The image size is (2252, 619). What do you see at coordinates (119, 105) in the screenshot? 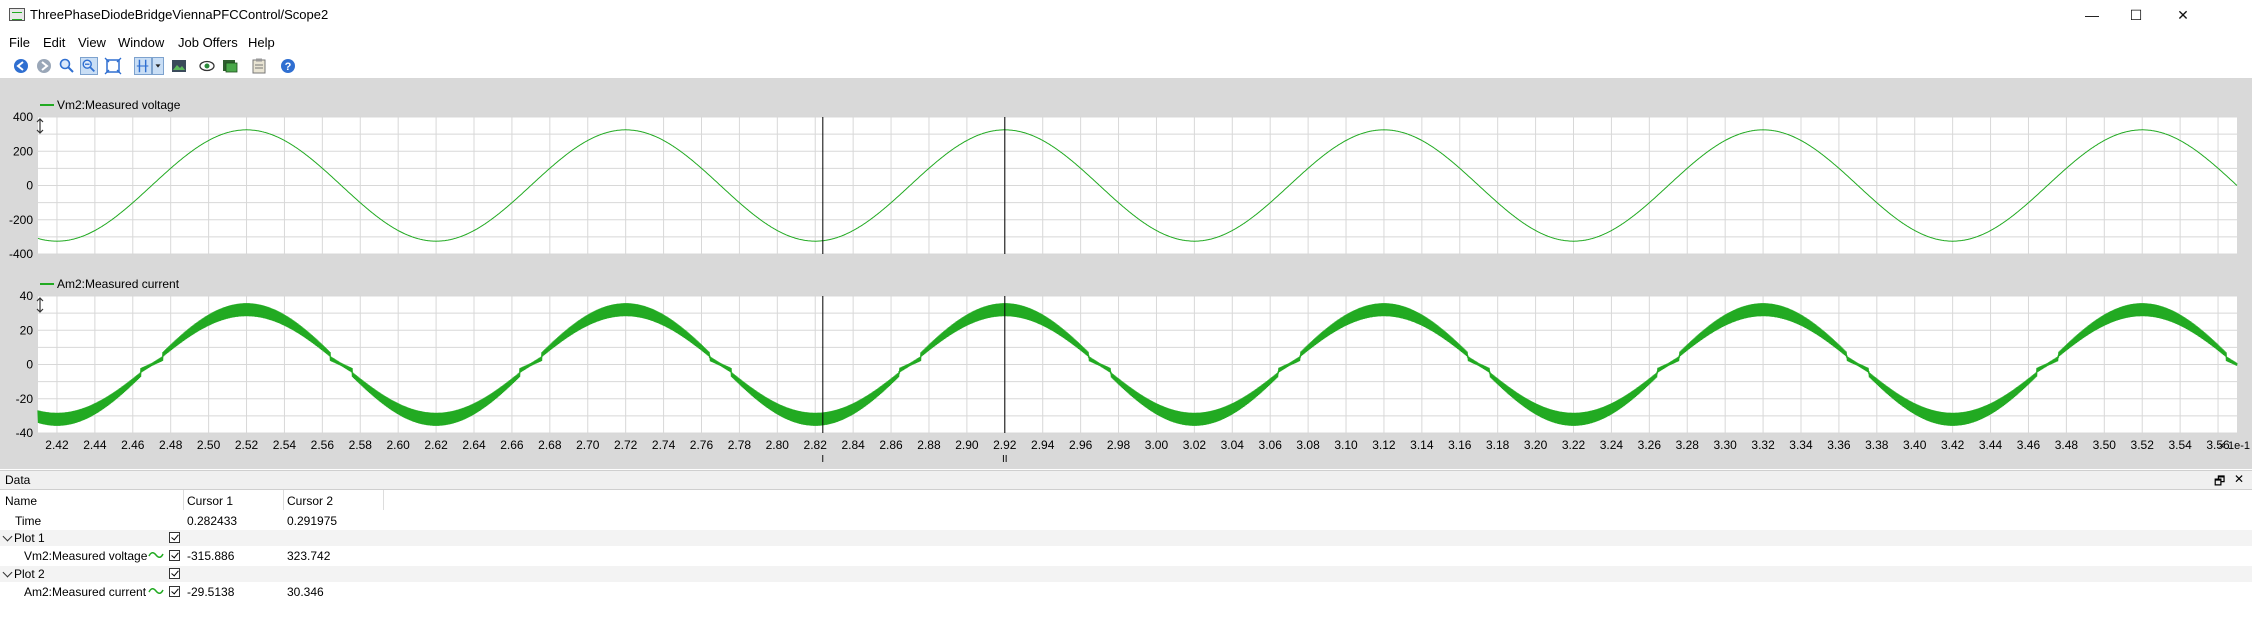
I see `plot1-legend-label: Vm2:Measured voltage` at bounding box center [119, 105].